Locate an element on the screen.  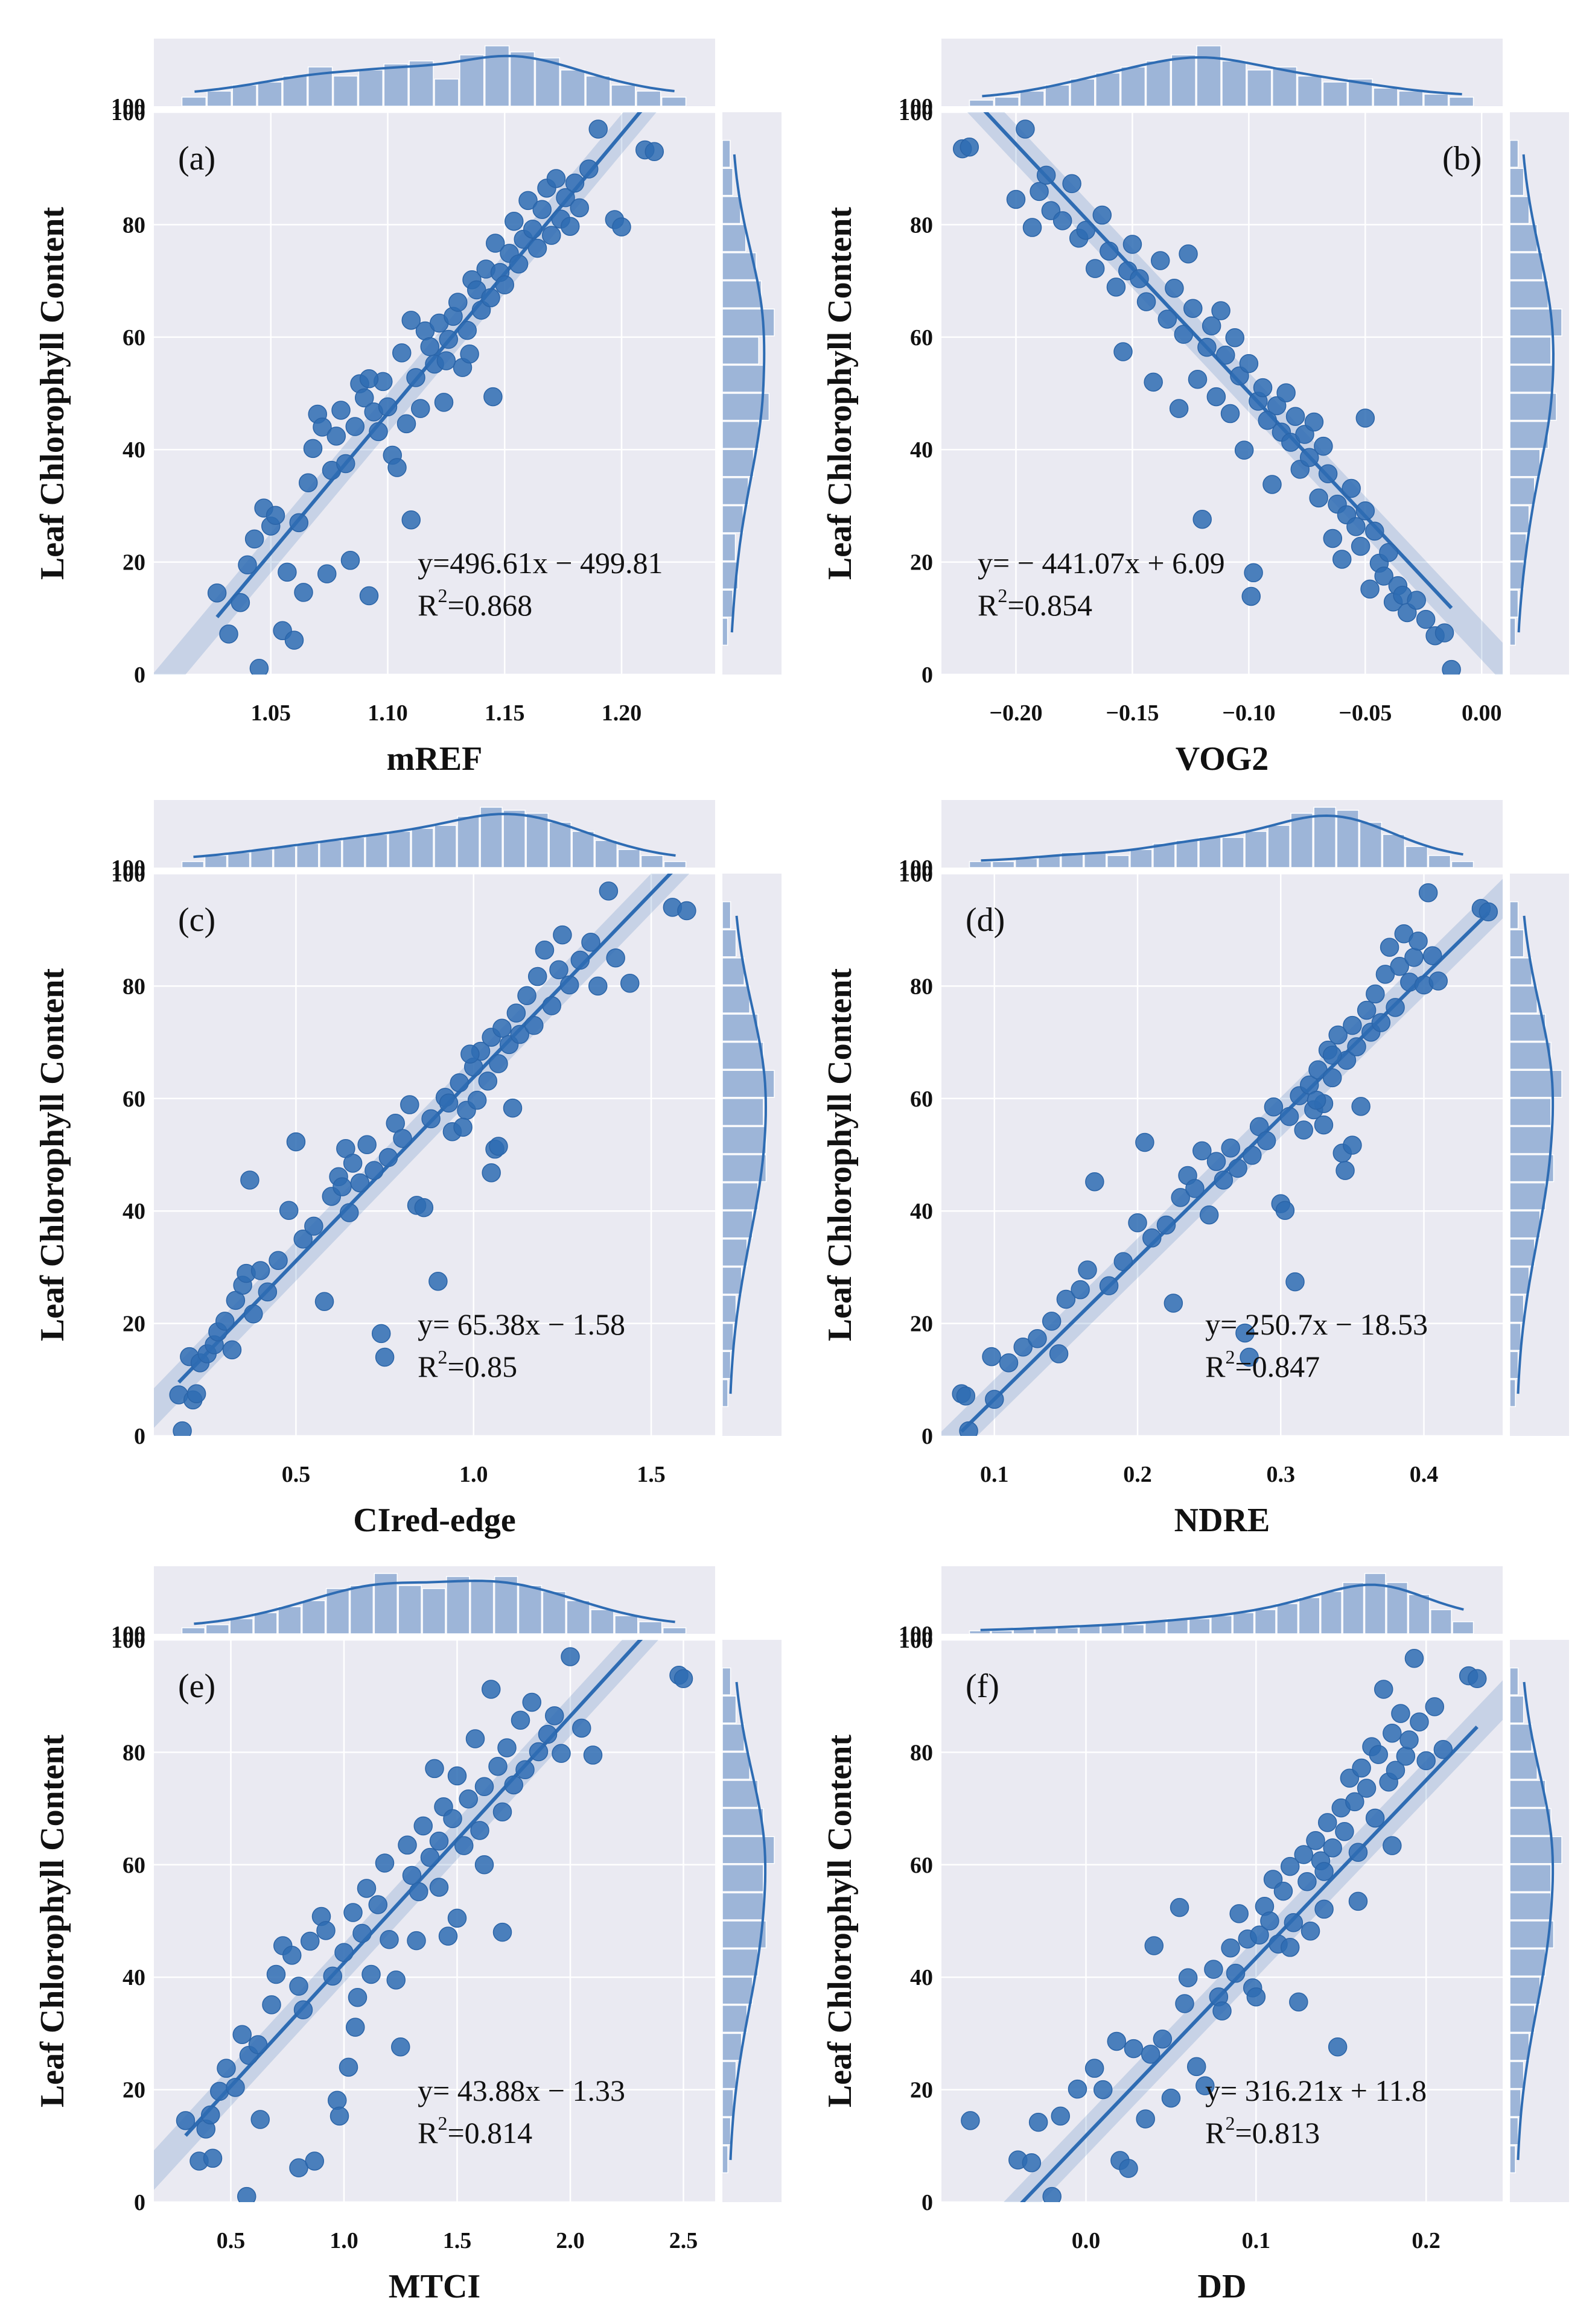
r-squared-exponent: 2 is located at coordinates (442, 1357).